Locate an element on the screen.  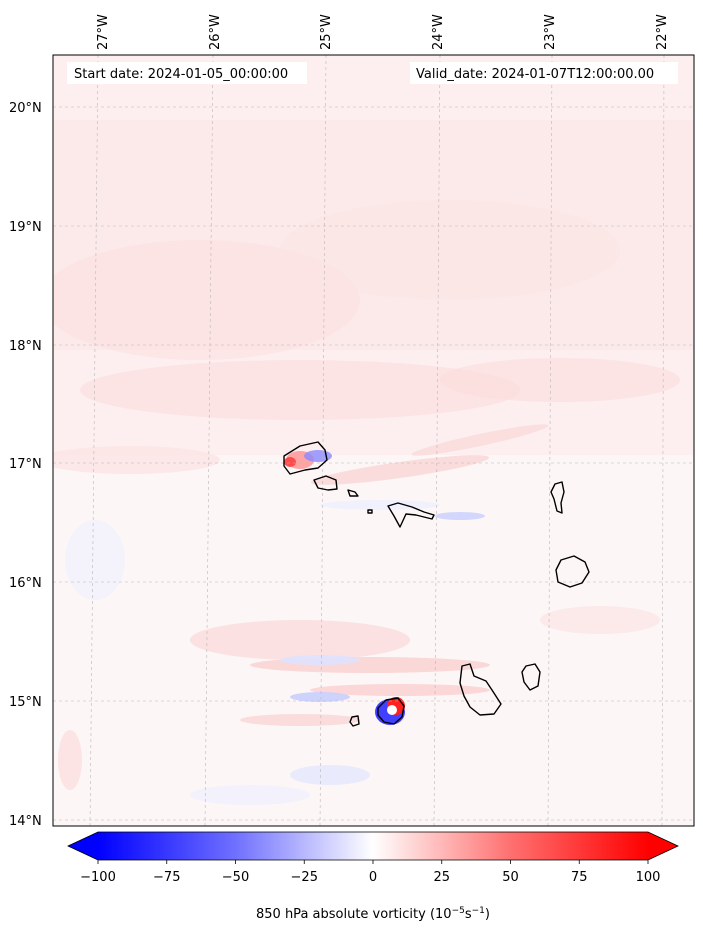
lon-label: 26°W is located at coordinates (215, 32).